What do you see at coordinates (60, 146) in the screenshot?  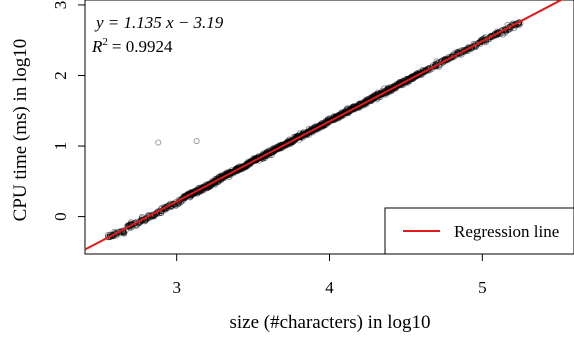 I see `y-tick-label: 1` at bounding box center [60, 146].